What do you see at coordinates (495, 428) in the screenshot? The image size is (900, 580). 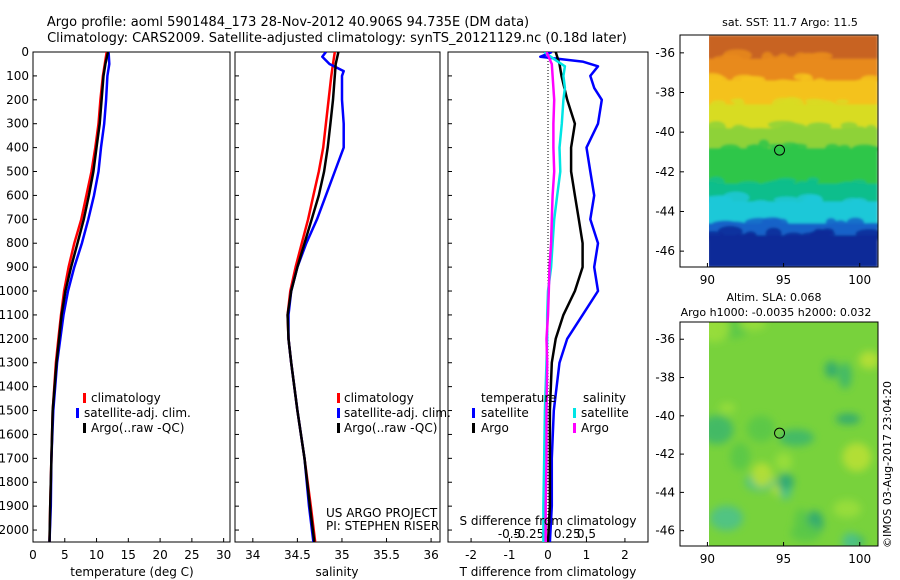 I see `legend-label-temp-argo: Argo` at bounding box center [495, 428].